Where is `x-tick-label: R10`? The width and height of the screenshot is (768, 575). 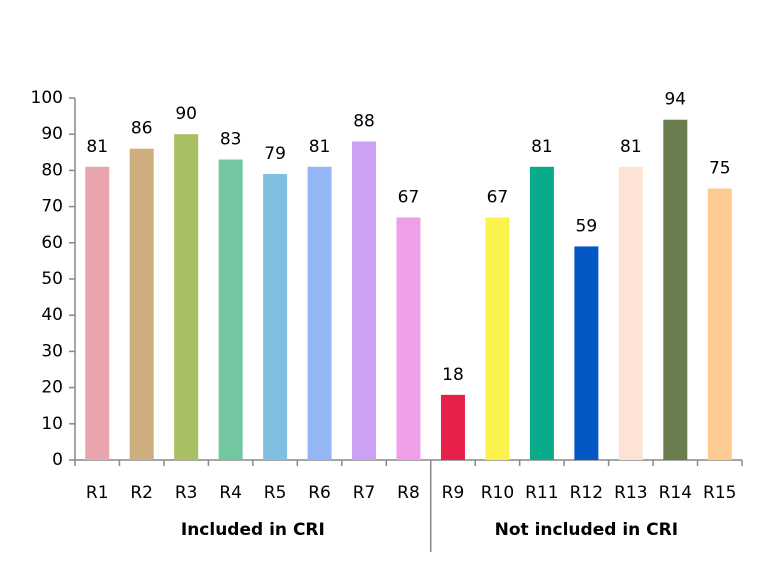
x-tick-label: R10 is located at coordinates (497, 493).